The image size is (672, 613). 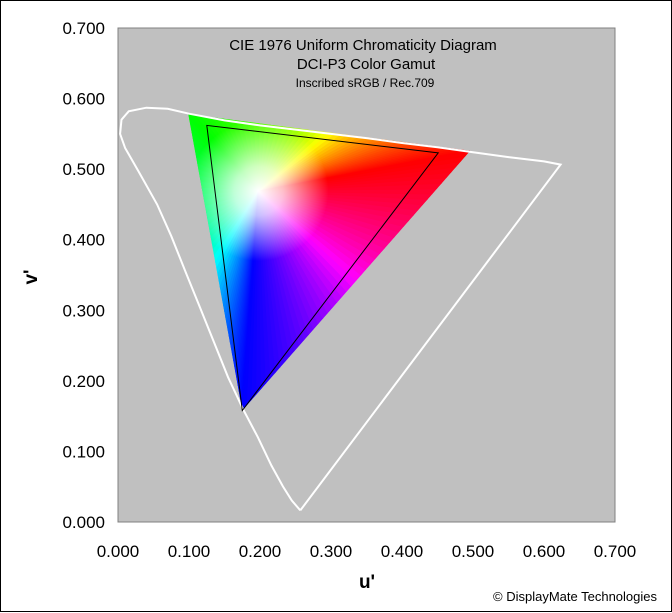 I want to click on chart-title: CIE 1976 Uniform Chromaticity Diagram, so click(x=363, y=45).